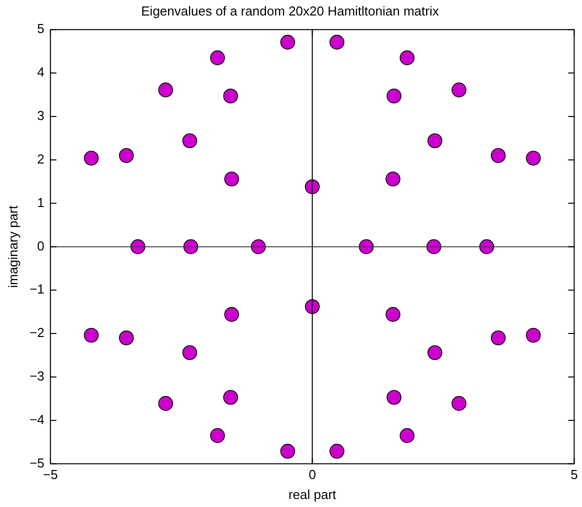 Image resolution: width=582 pixels, height=507 pixels. I want to click on y-axis-title: imaginary part, so click(12, 246).